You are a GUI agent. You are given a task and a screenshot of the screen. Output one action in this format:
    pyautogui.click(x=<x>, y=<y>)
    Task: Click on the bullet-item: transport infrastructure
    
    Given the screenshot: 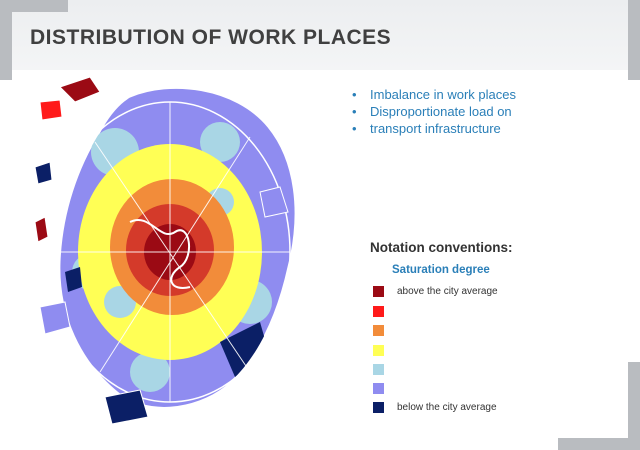 What is the action you would take?
    pyautogui.click(x=434, y=128)
    